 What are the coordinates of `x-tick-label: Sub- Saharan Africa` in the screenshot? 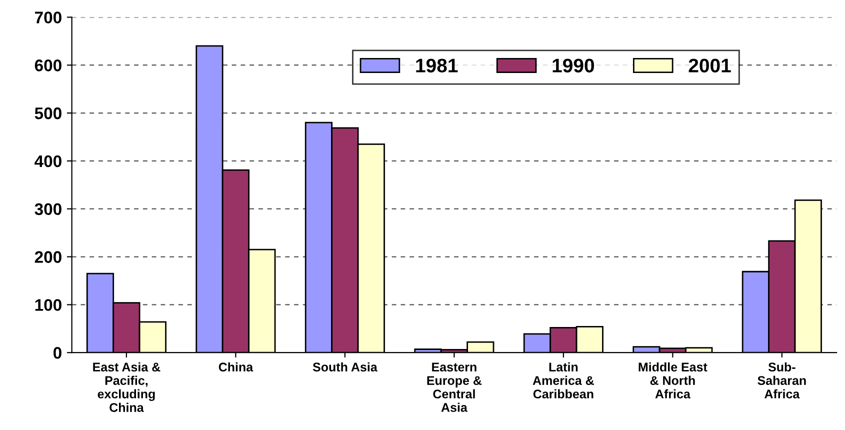 It's located at (782, 380).